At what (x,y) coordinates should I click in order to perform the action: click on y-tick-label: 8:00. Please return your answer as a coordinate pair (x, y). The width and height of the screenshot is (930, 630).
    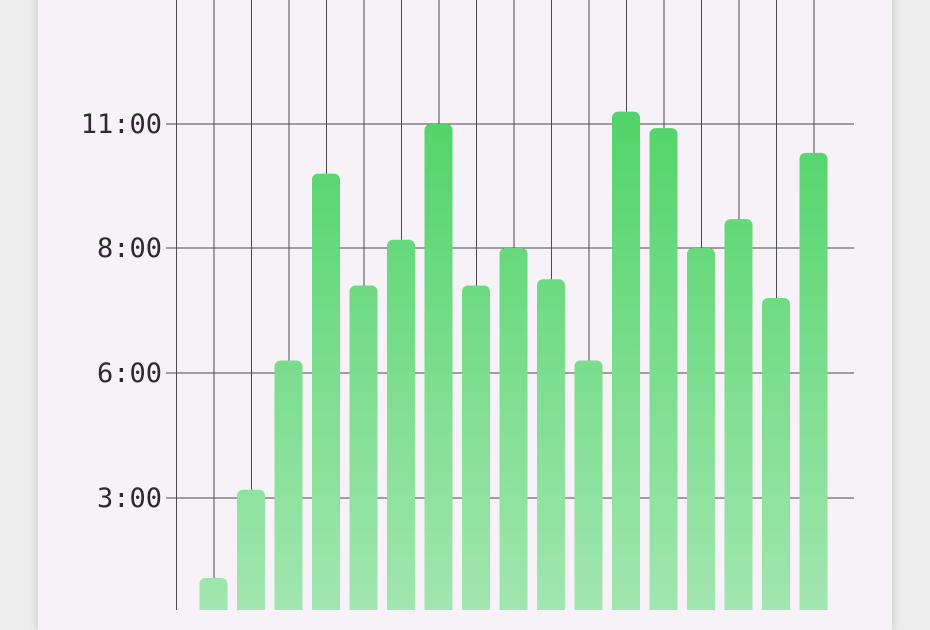
    Looking at the image, I should click on (129, 248).